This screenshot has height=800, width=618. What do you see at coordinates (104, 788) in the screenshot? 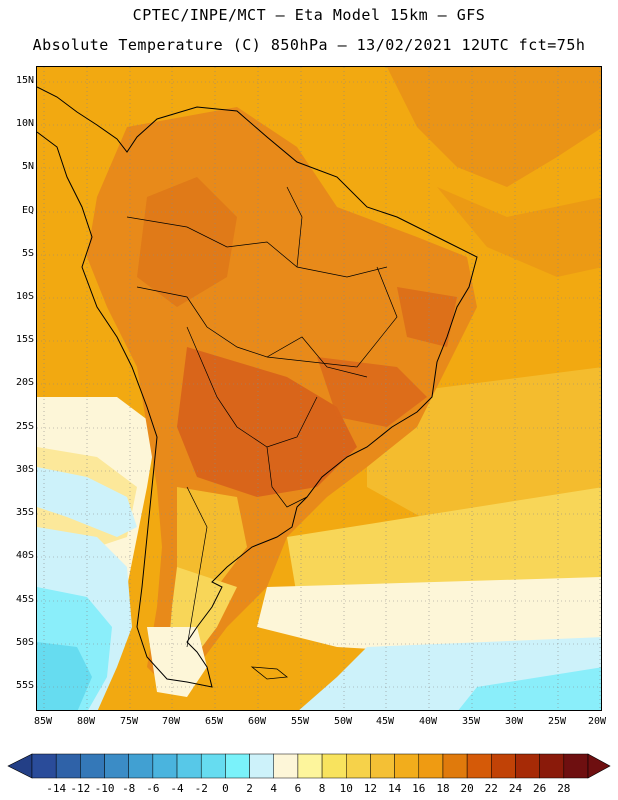
I see `colorbar-tick-label: -10` at bounding box center [104, 788].